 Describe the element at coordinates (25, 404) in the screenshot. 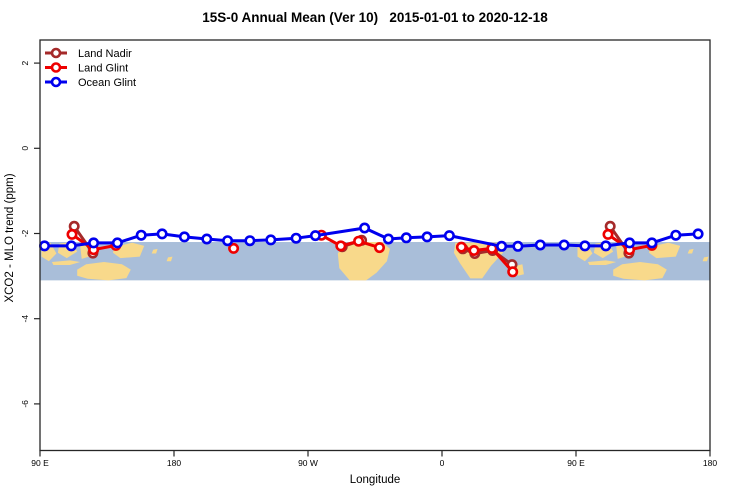

I see `y-tick-label: -6` at that location.